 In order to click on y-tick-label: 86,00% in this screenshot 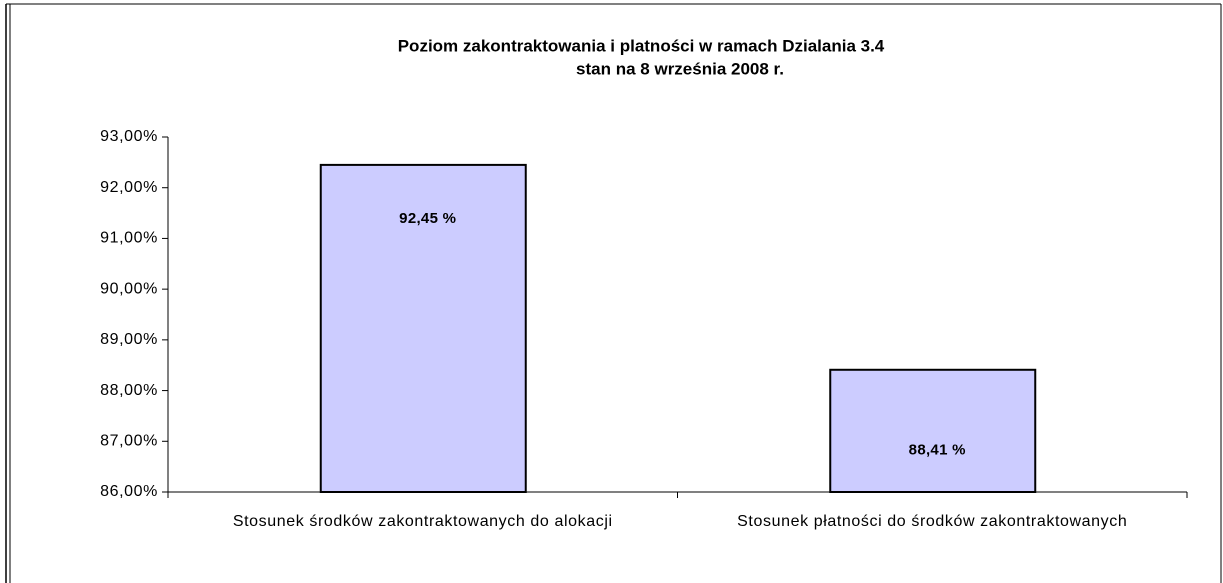, I will do `click(129, 491)`.